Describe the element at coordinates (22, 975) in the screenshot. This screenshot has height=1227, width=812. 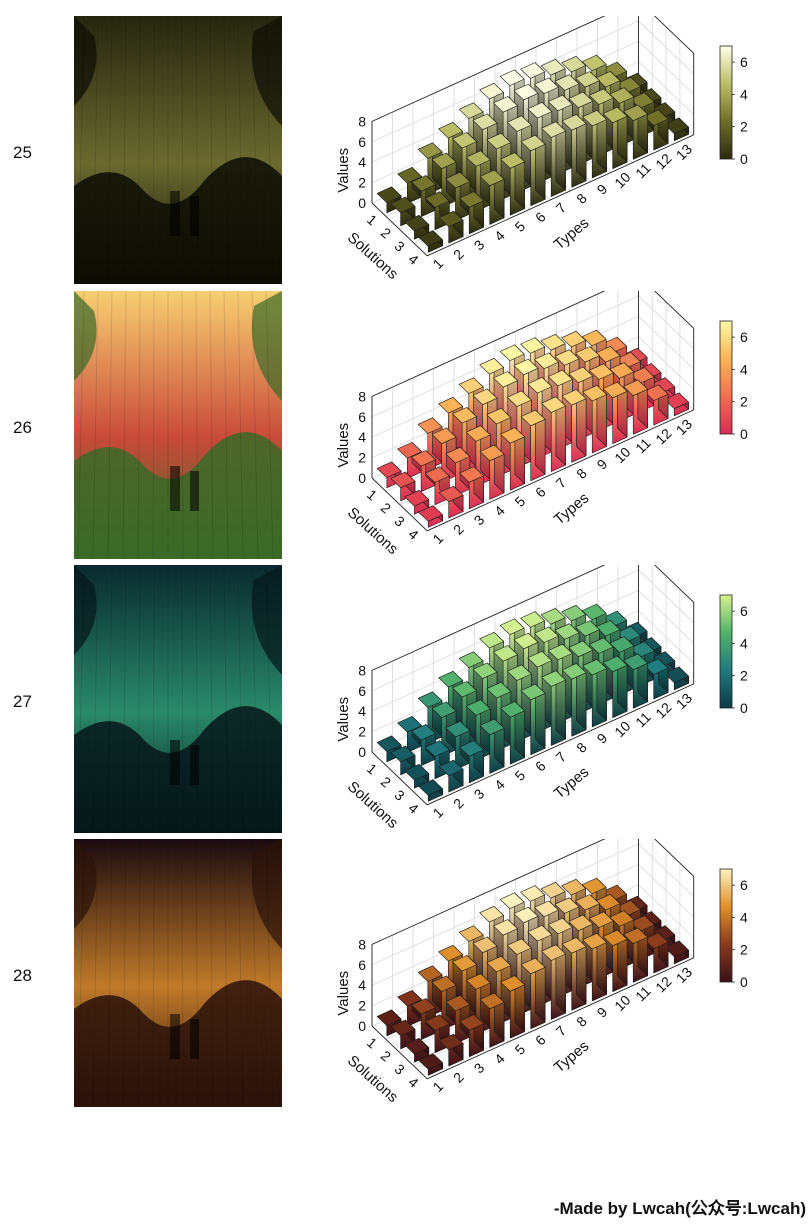
I see `row-label: 28` at that location.